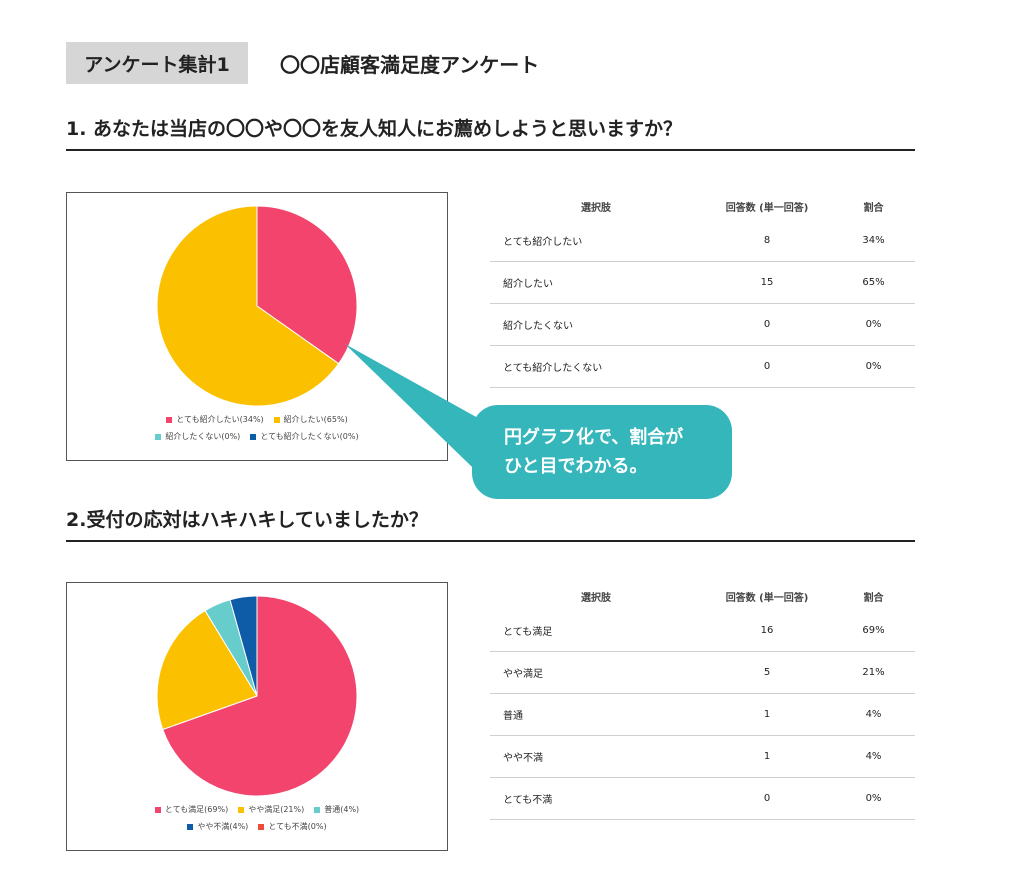  I want to click on legend-row: とても満足(69%) やや満足(21%) 普通(4%), so click(256, 809).